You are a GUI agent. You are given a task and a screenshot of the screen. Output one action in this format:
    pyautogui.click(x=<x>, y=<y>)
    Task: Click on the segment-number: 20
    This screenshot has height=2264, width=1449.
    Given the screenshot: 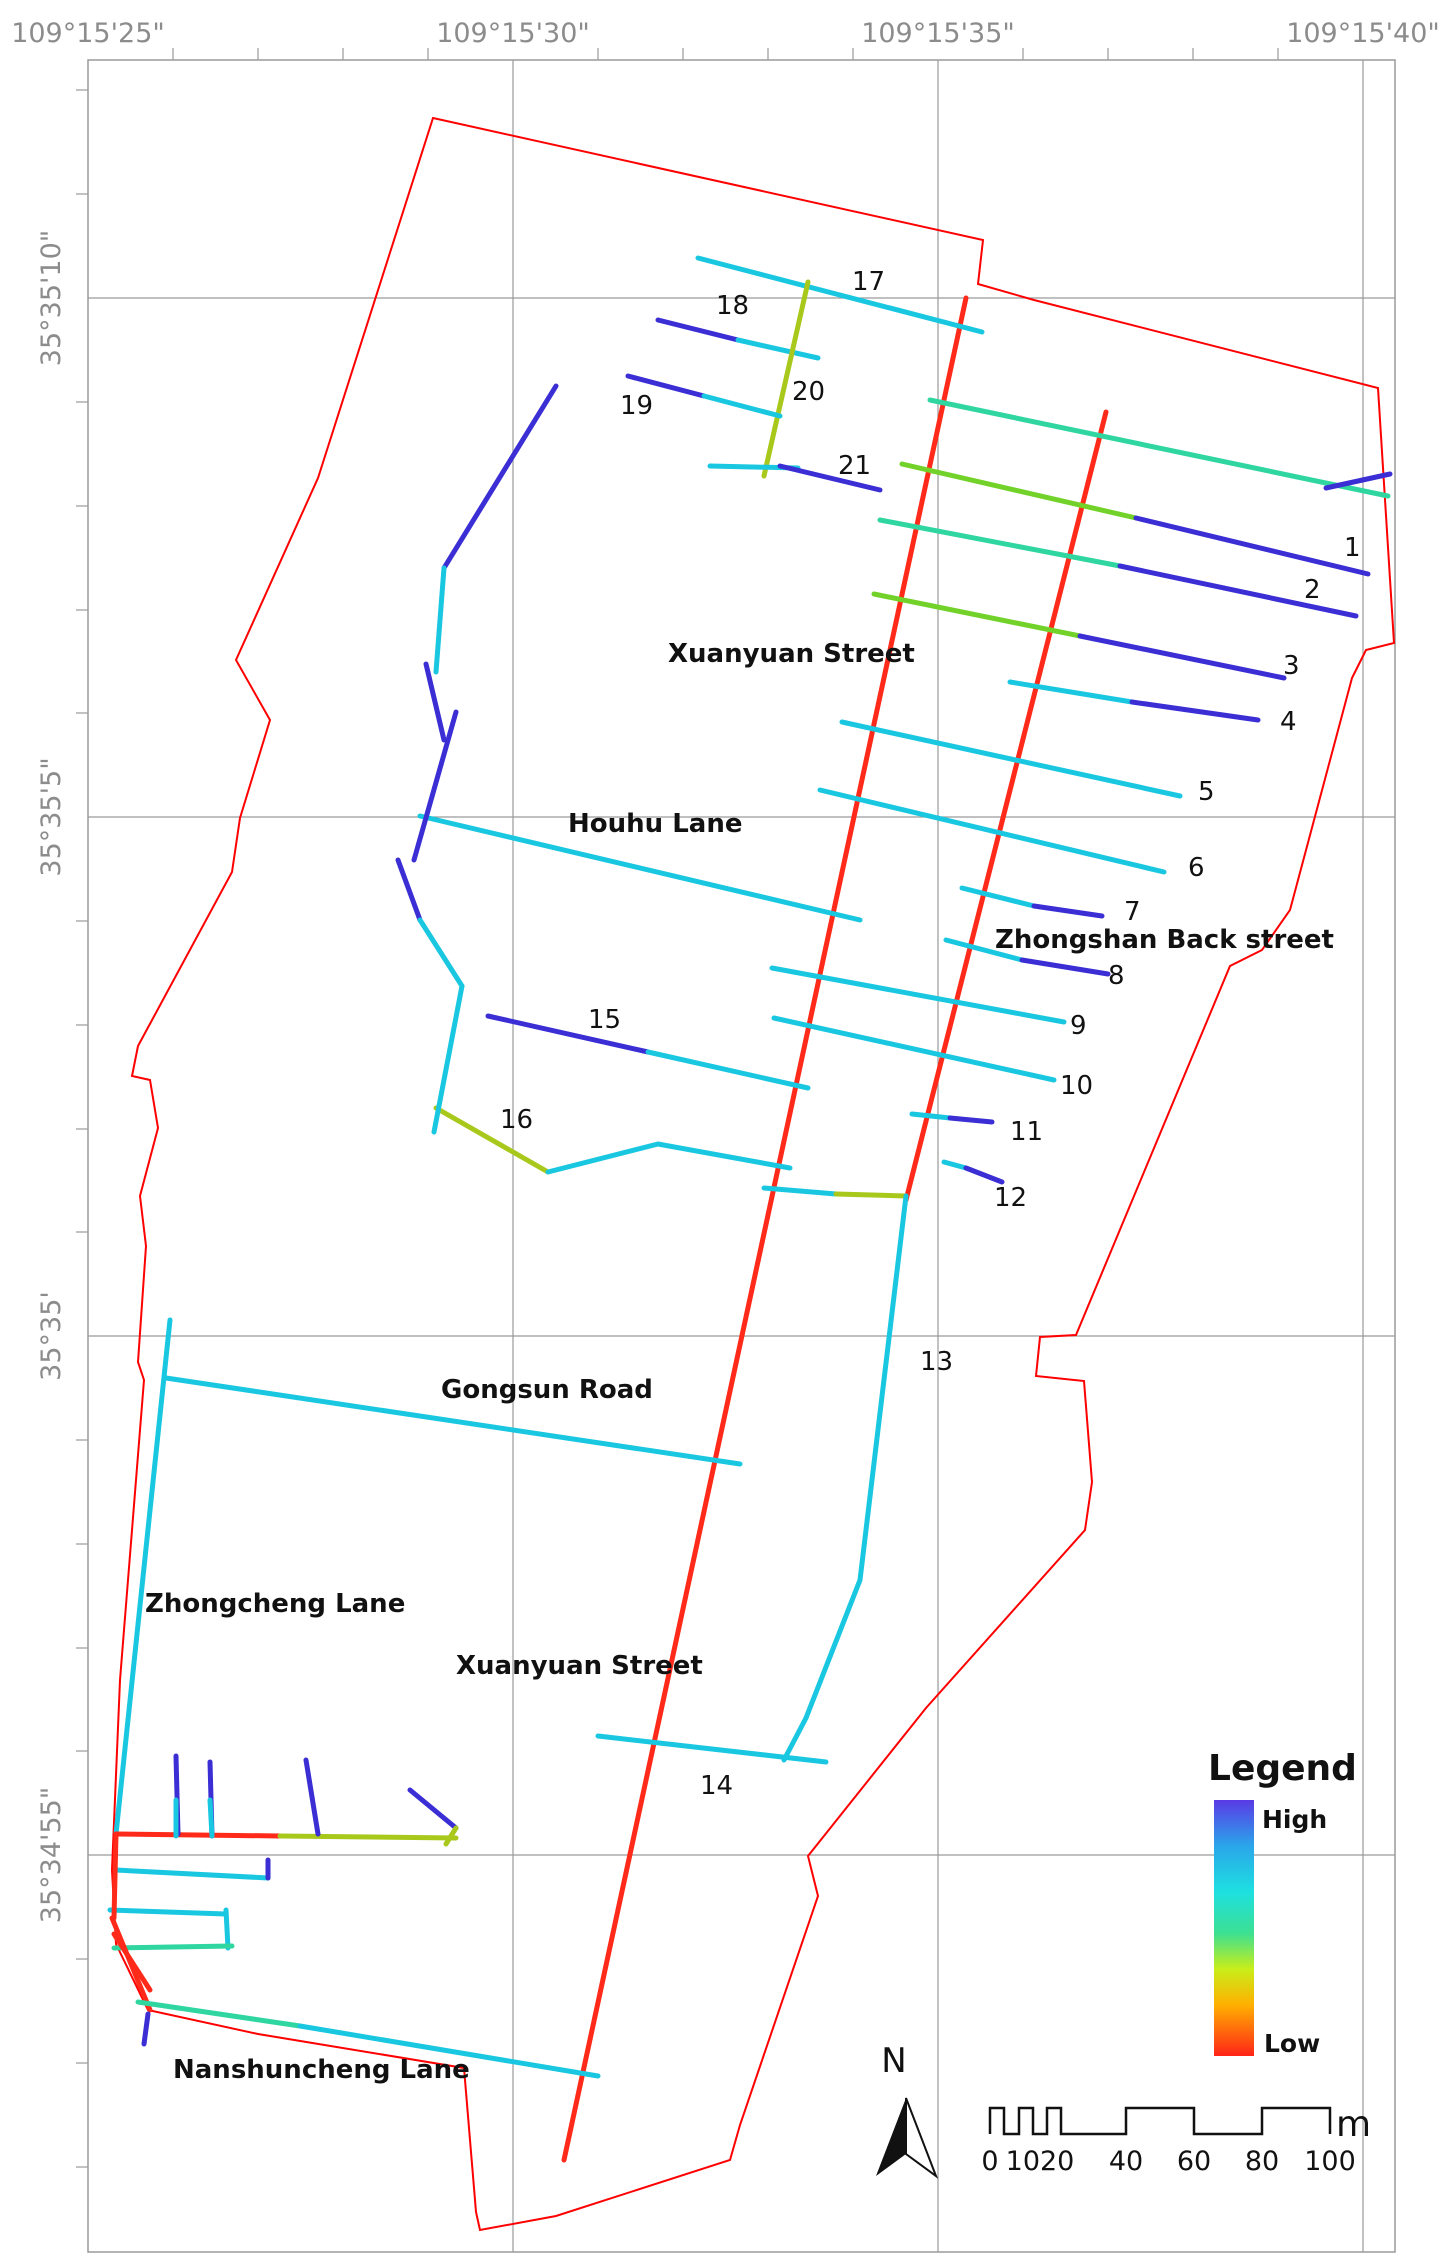 What is the action you would take?
    pyautogui.click(x=808, y=392)
    